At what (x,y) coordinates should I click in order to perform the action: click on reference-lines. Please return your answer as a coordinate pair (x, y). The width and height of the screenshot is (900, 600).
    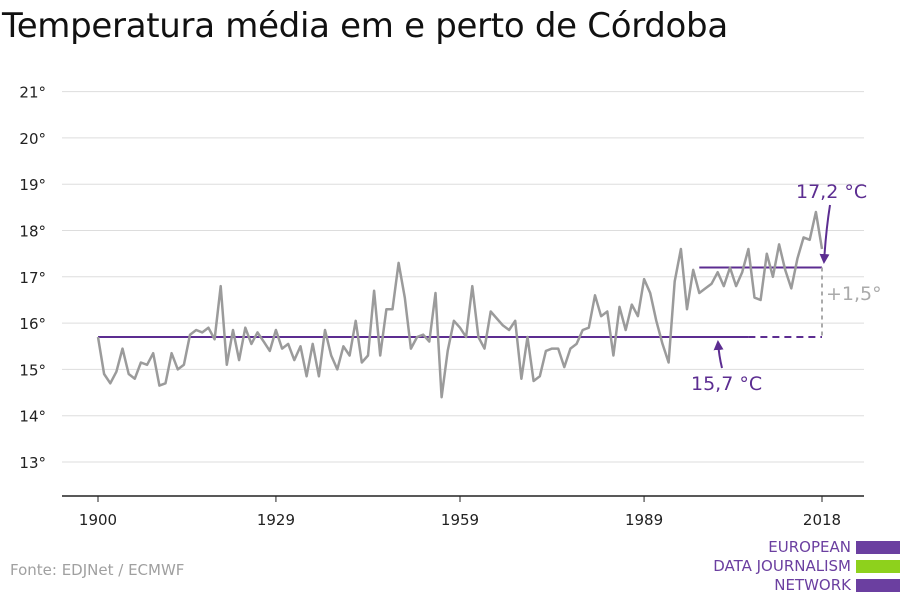
    Looking at the image, I should click on (460, 302).